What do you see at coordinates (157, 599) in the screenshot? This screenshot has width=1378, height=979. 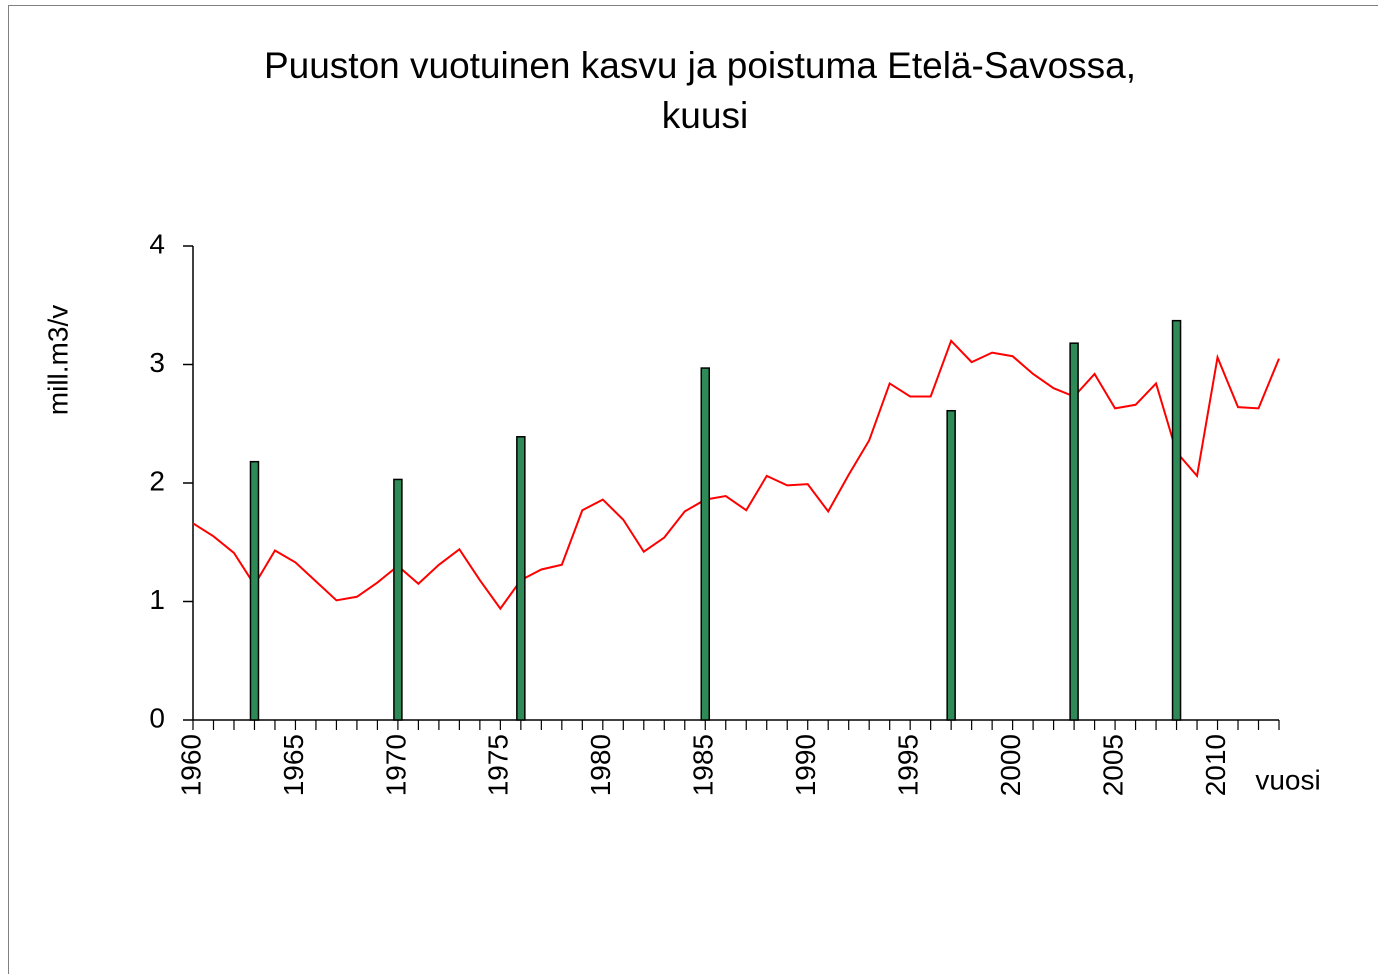 I see `y-tick-label: 1` at bounding box center [157, 599].